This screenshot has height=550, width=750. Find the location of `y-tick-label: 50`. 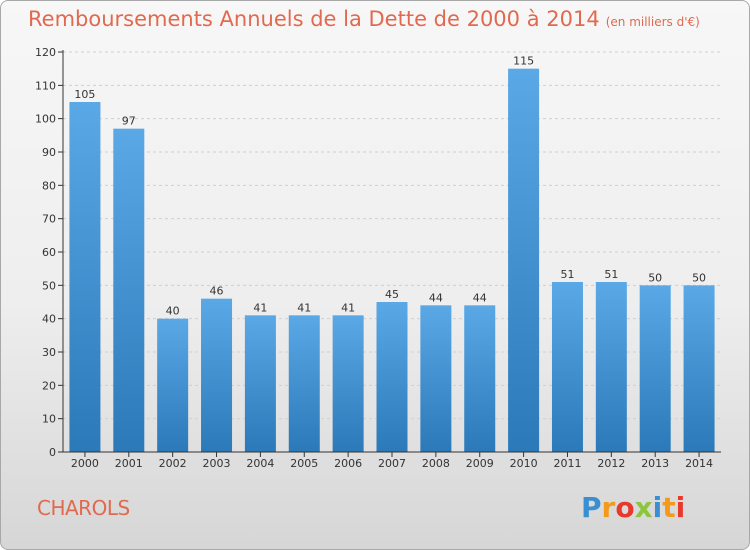

y-tick-label: 50 is located at coordinates (49, 285).